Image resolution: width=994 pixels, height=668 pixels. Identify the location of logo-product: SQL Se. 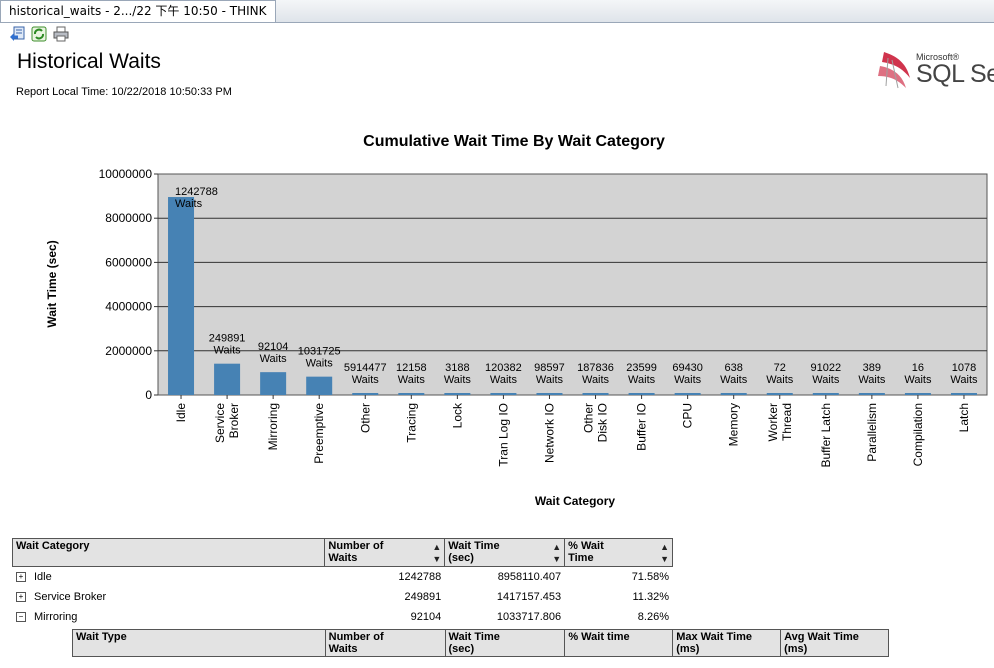
(955, 74).